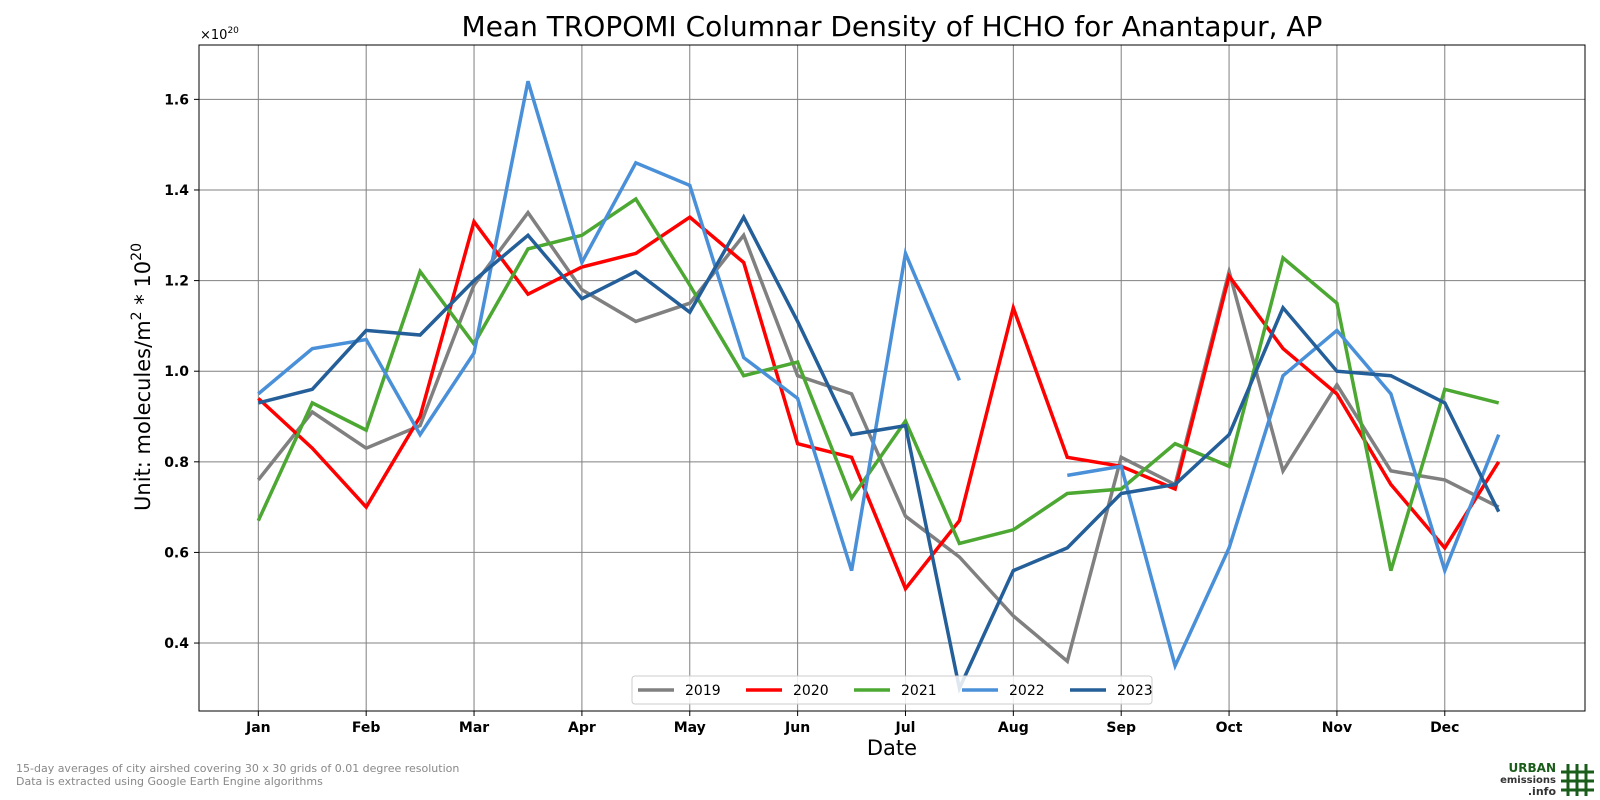 Image resolution: width=1600 pixels, height=800 pixels. Describe the element at coordinates (797, 728) in the screenshot. I see `x-tick-label: Jun` at that location.